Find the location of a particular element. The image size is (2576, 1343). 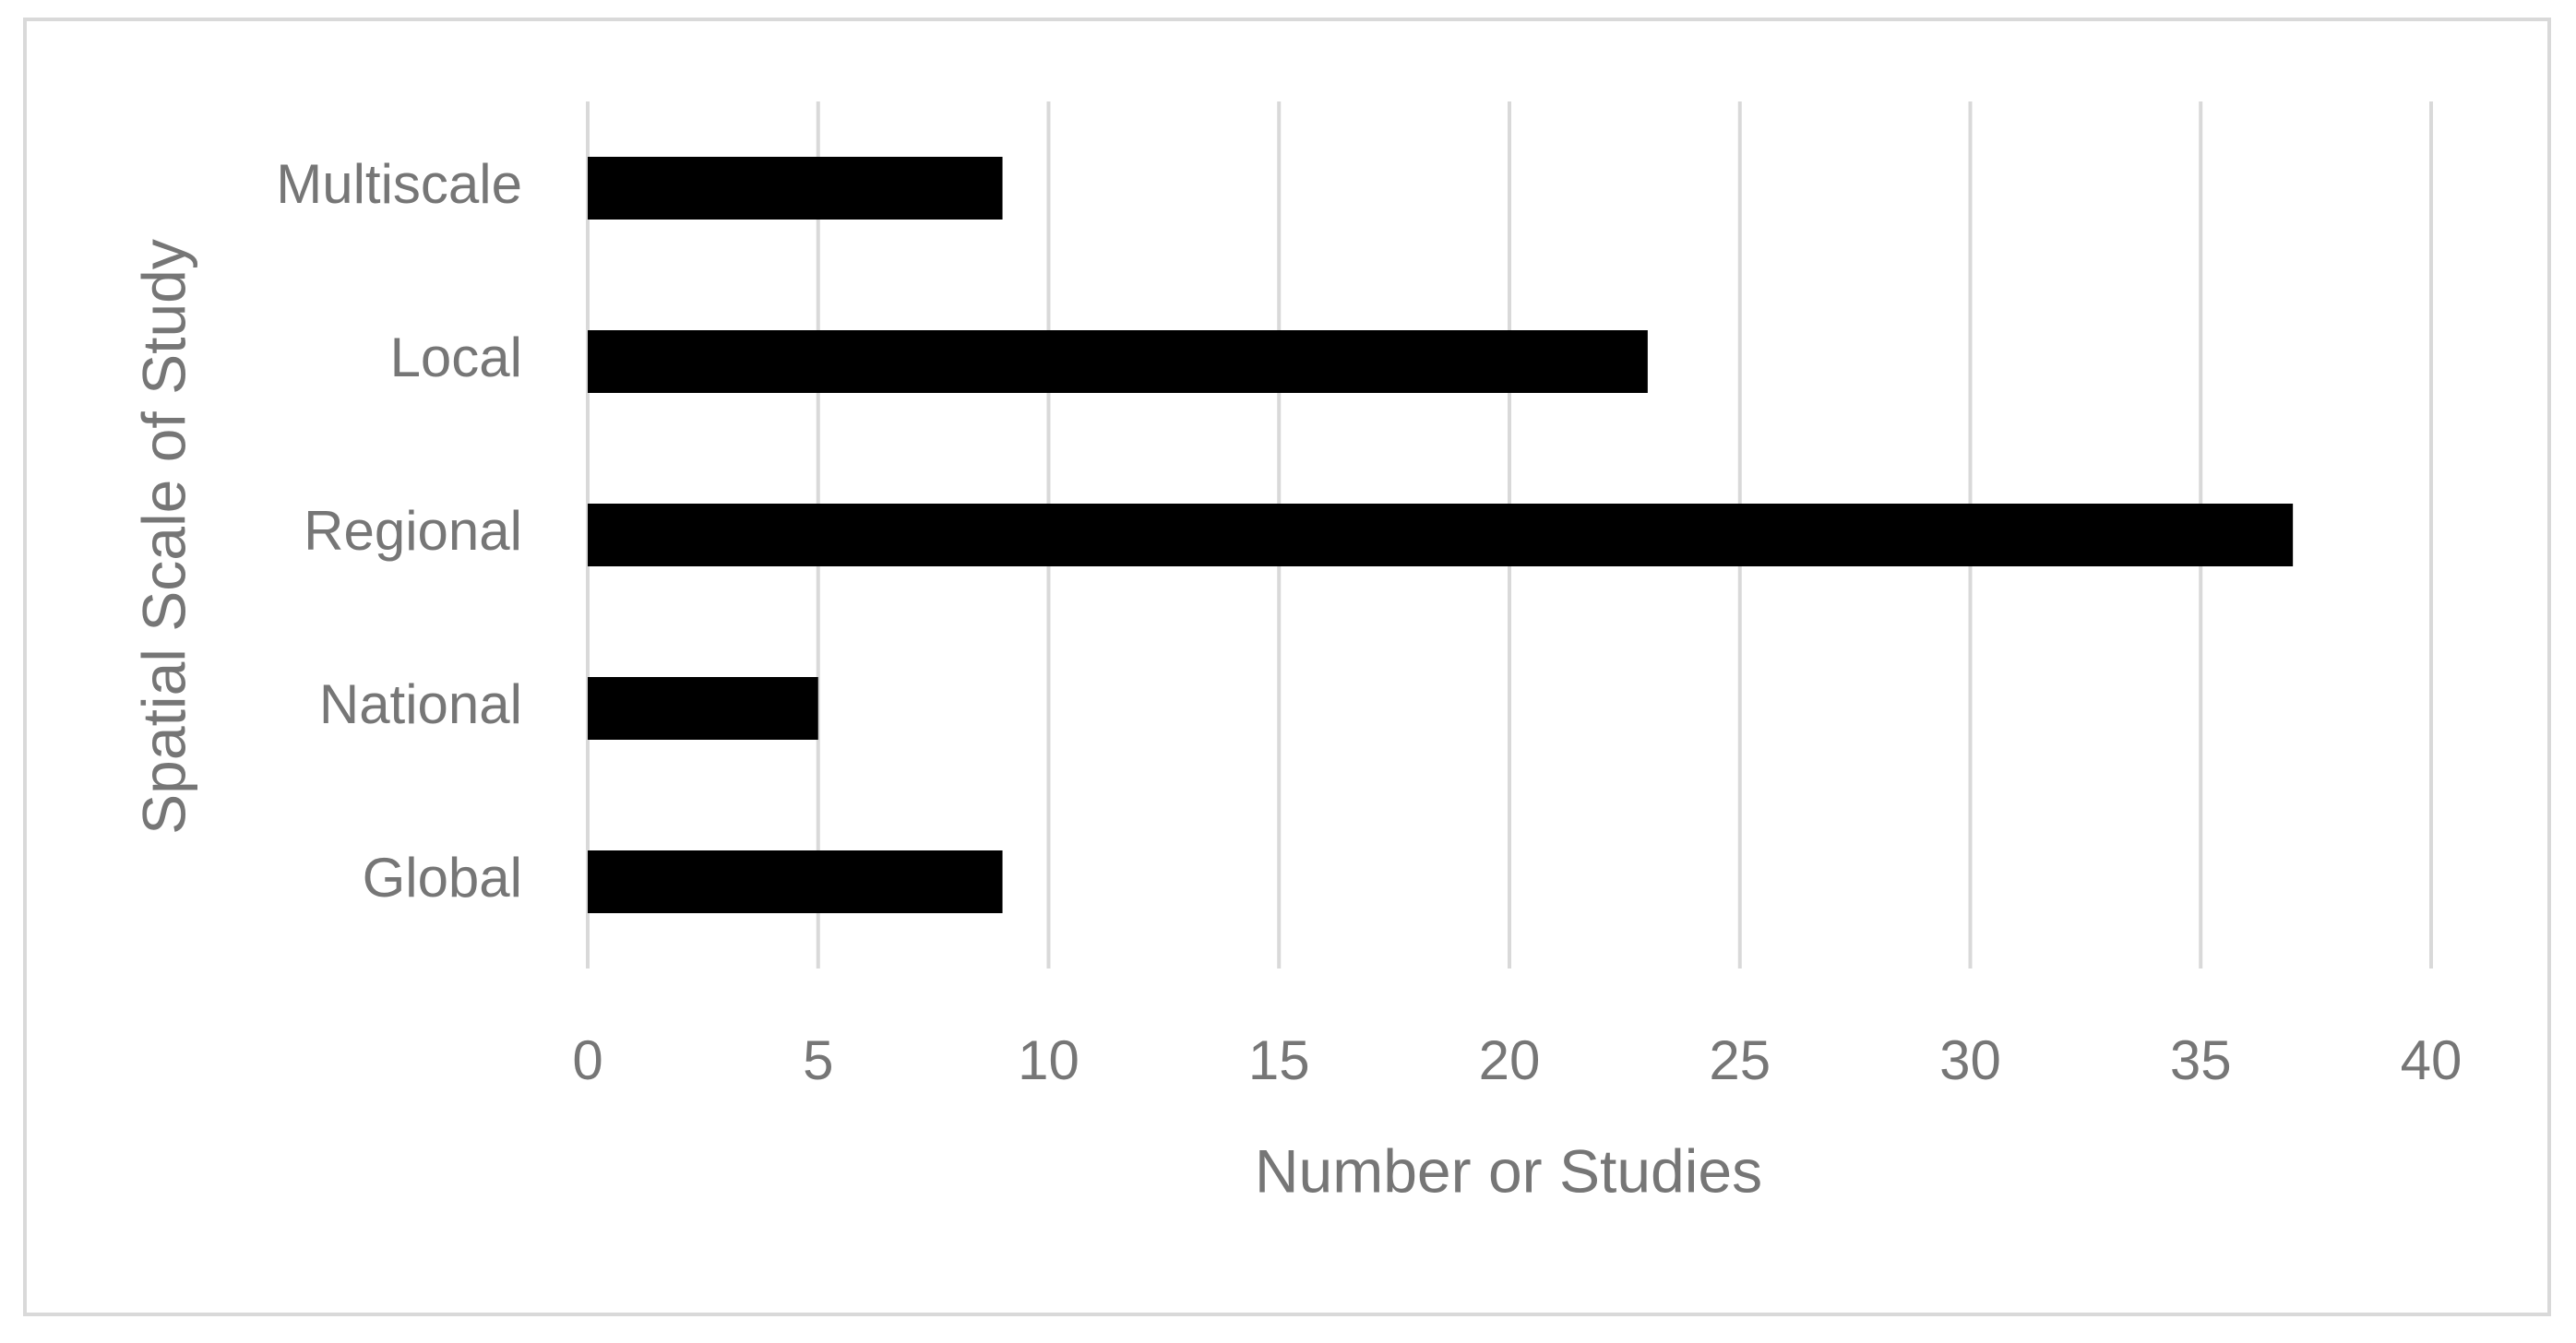

x-axis-title: Number or Studies is located at coordinates (1508, 1170).